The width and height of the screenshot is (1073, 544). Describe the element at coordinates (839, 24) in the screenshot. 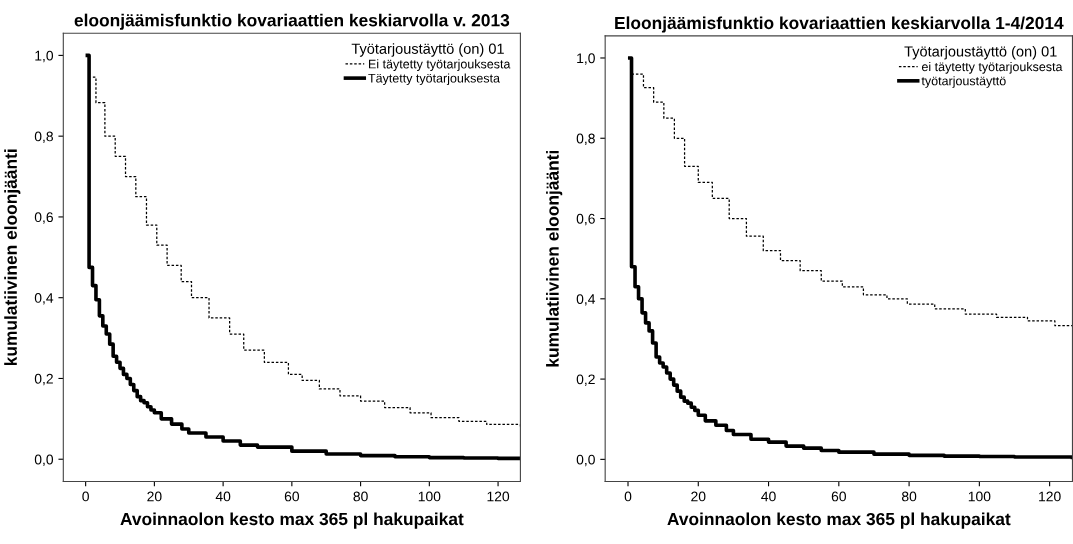

I see `chart-title: Eloonjäämisfunktio kovariaattien keskiarvolla 1-4/2014` at that location.